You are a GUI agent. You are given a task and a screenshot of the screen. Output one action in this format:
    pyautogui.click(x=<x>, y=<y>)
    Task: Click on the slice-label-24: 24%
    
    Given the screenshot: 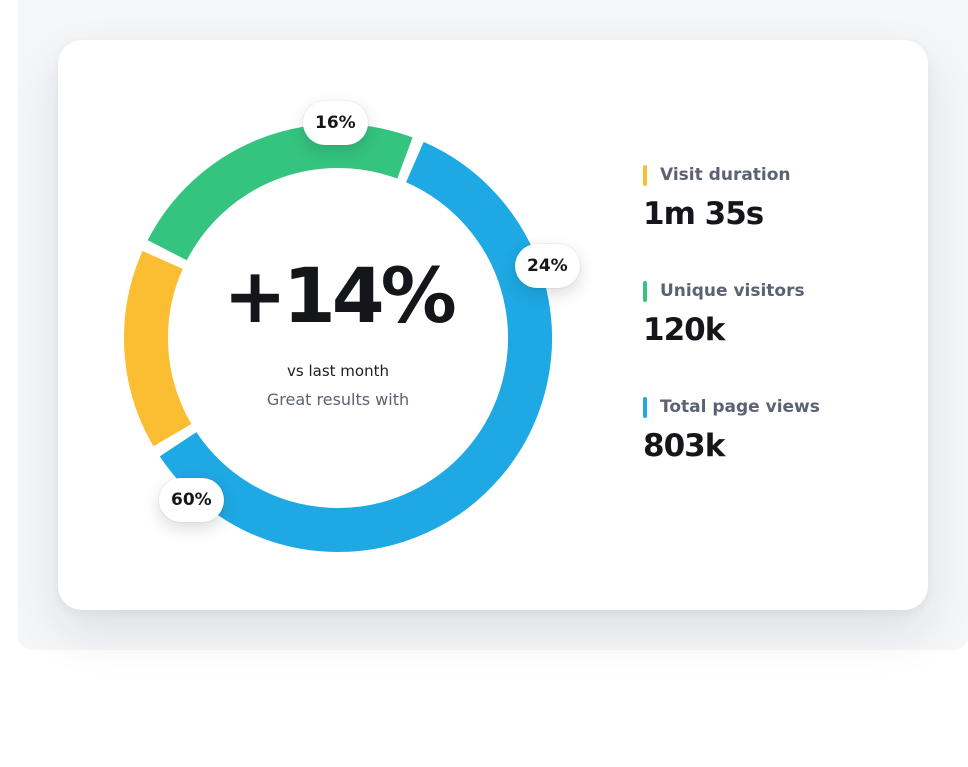 What is the action you would take?
    pyautogui.click(x=547, y=266)
    